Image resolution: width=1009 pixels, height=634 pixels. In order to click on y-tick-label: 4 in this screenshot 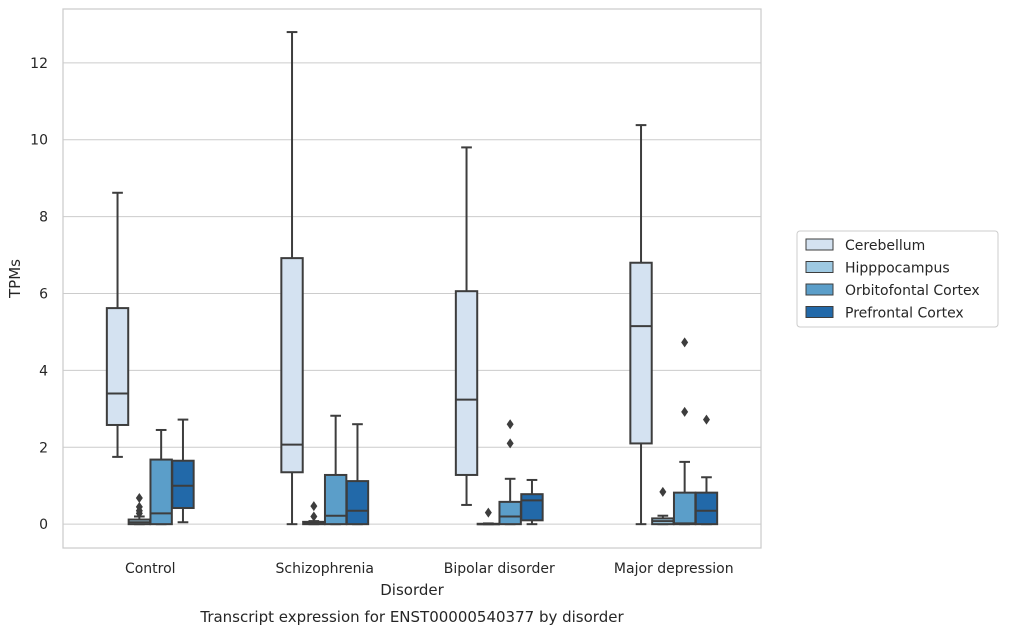, I will do `click(43, 371)`.